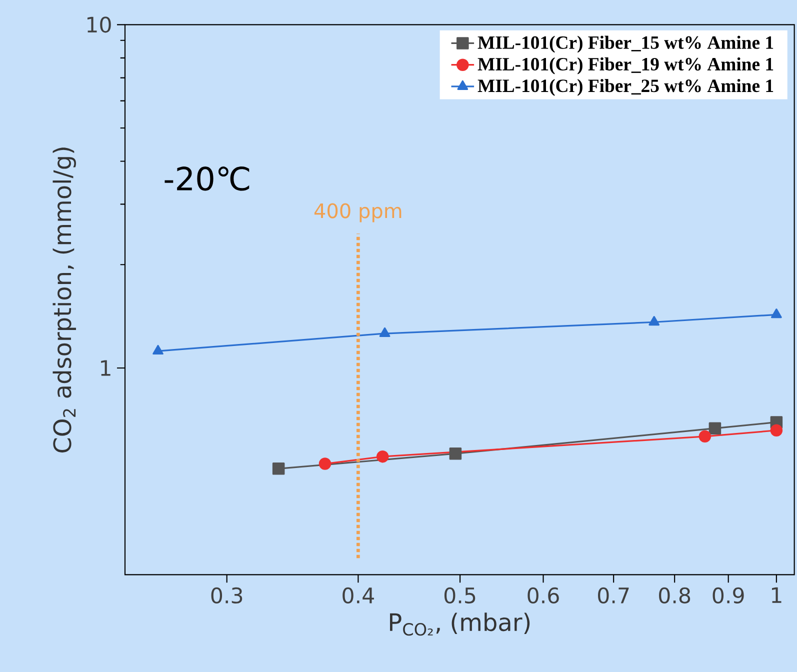 Image resolution: width=797 pixels, height=672 pixels. Describe the element at coordinates (626, 87) in the screenshot. I see `legend-label: MIL-101(Cr) Fiber_25 wt% Amine 1` at that location.